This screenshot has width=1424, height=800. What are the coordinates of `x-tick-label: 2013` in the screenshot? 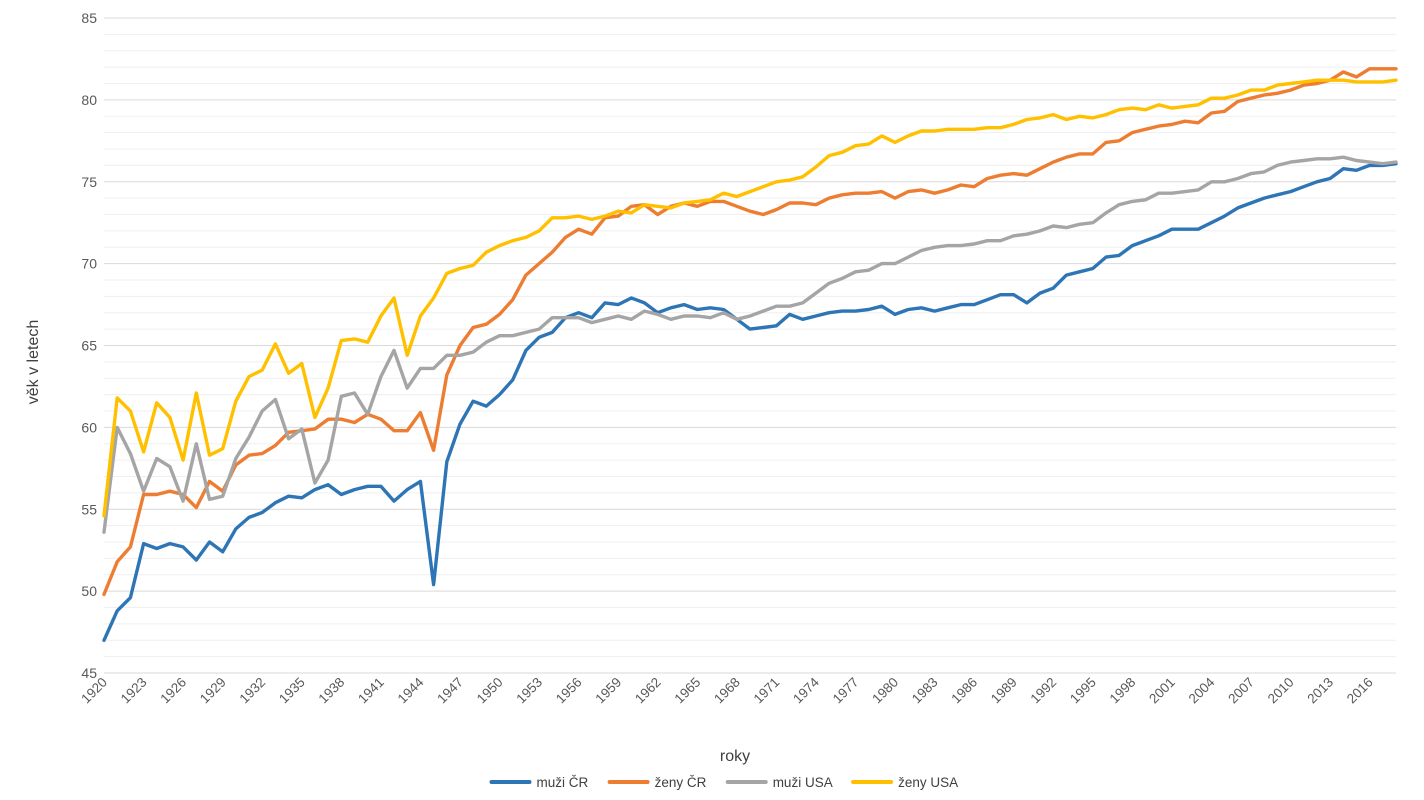 It's located at (1320, 691).